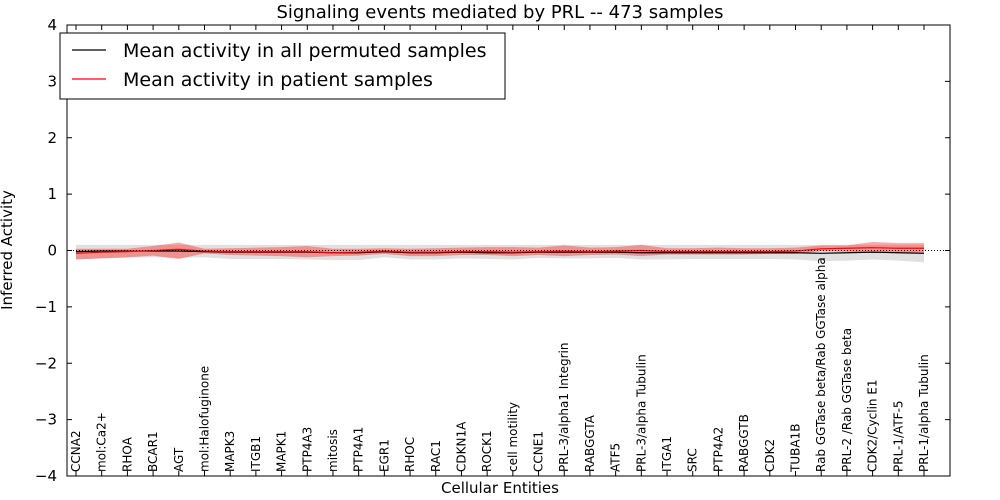  I want to click on category-label: PRL-1/ATF-5, so click(898, 436).